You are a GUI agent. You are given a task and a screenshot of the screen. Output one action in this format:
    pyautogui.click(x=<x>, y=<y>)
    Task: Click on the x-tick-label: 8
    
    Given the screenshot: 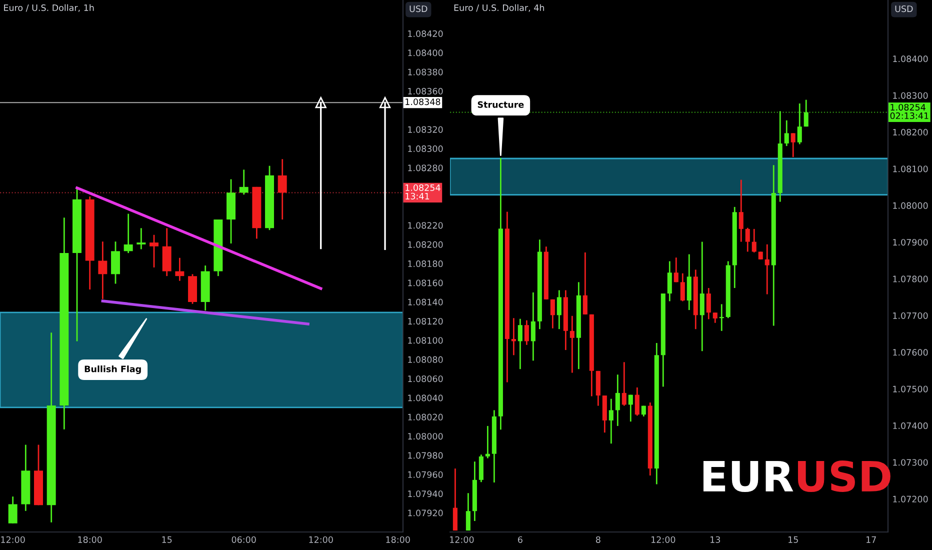 What is the action you would take?
    pyautogui.click(x=598, y=539)
    